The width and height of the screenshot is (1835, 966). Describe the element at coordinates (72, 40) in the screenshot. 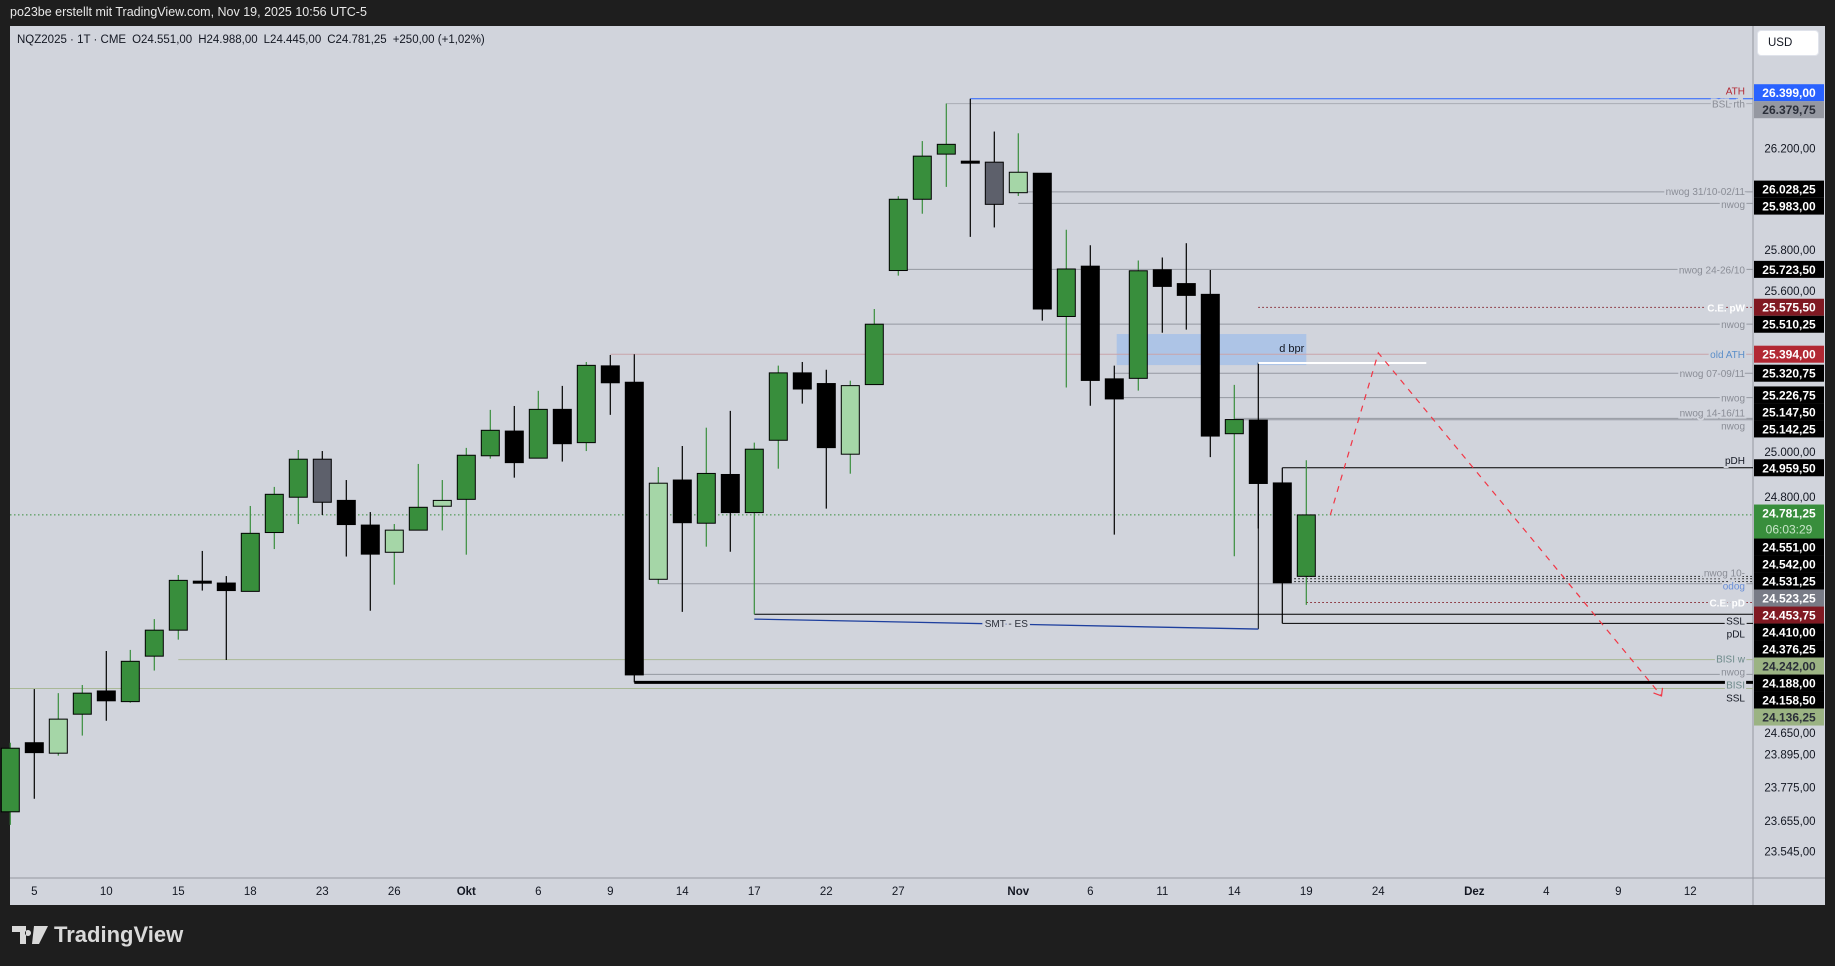

I see `symbol-name: NQZ2025 · 1T · CME` at that location.